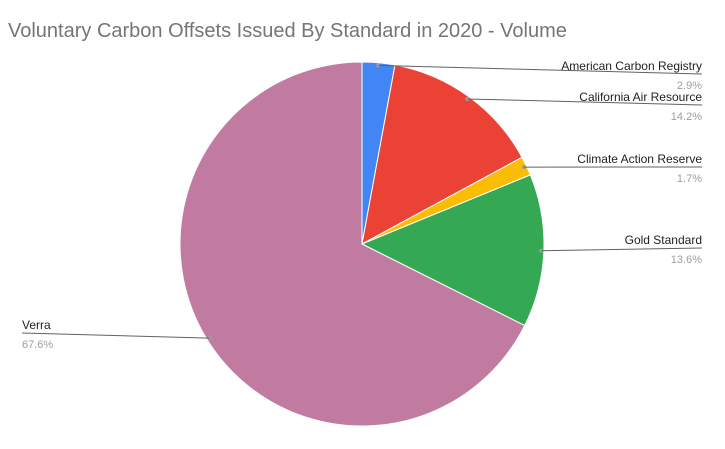 Image resolution: width=725 pixels, height=449 pixels. I want to click on slice-label-california-air-resource: California Air Resource, so click(640, 97).